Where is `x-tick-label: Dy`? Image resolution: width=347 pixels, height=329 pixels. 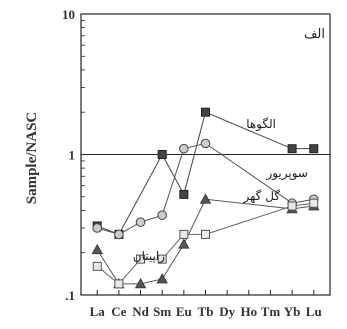
x-tick-label: Dy is located at coordinates (227, 311).